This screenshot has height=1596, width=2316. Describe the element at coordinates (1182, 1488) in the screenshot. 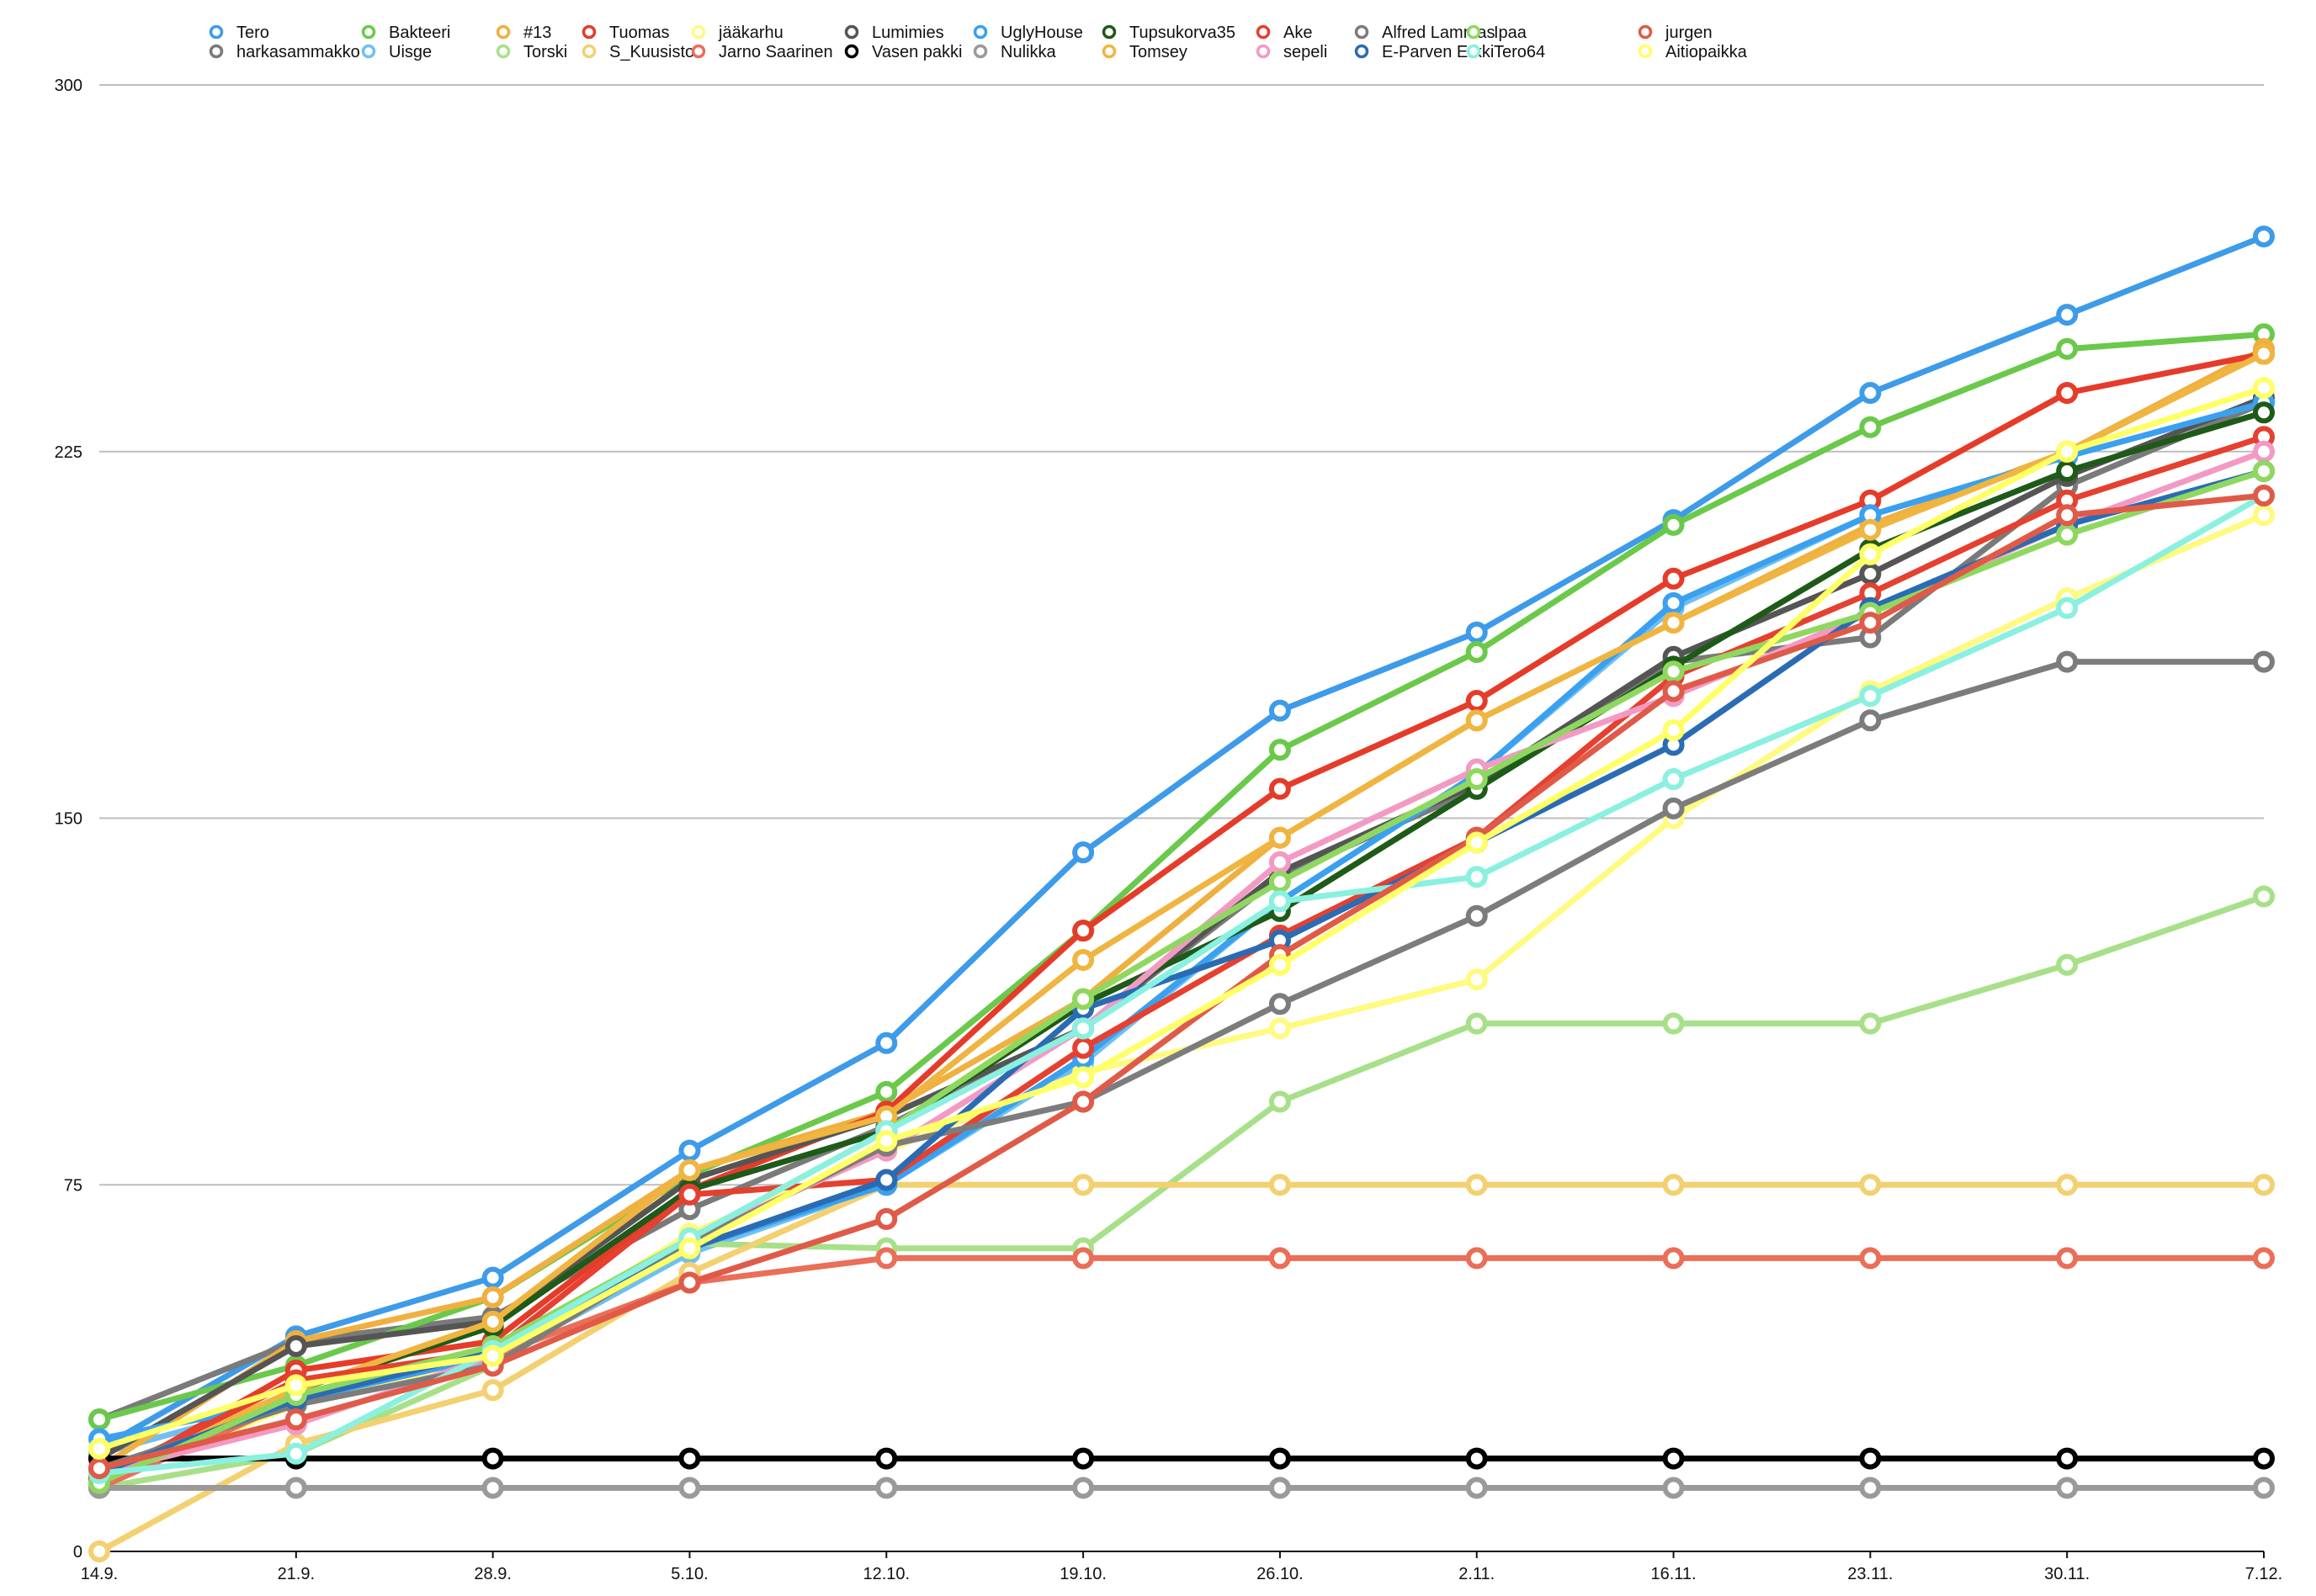

I see `series-nulikka` at that location.